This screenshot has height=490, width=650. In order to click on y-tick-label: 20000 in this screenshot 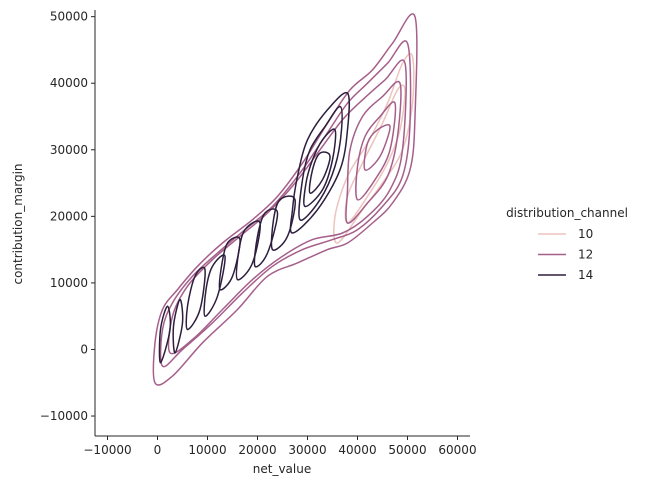, I will do `click(69, 216)`.